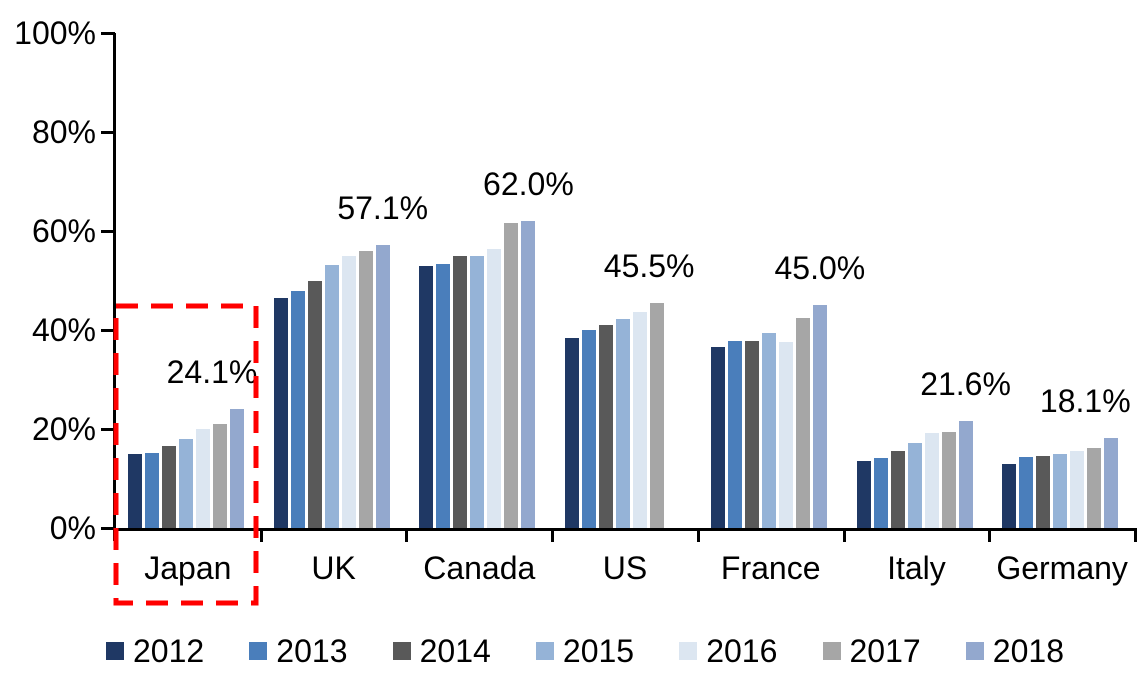 This screenshot has width=1142, height=683. Describe the element at coordinates (802, 423) in the screenshot. I see `bar-france-2017` at that location.